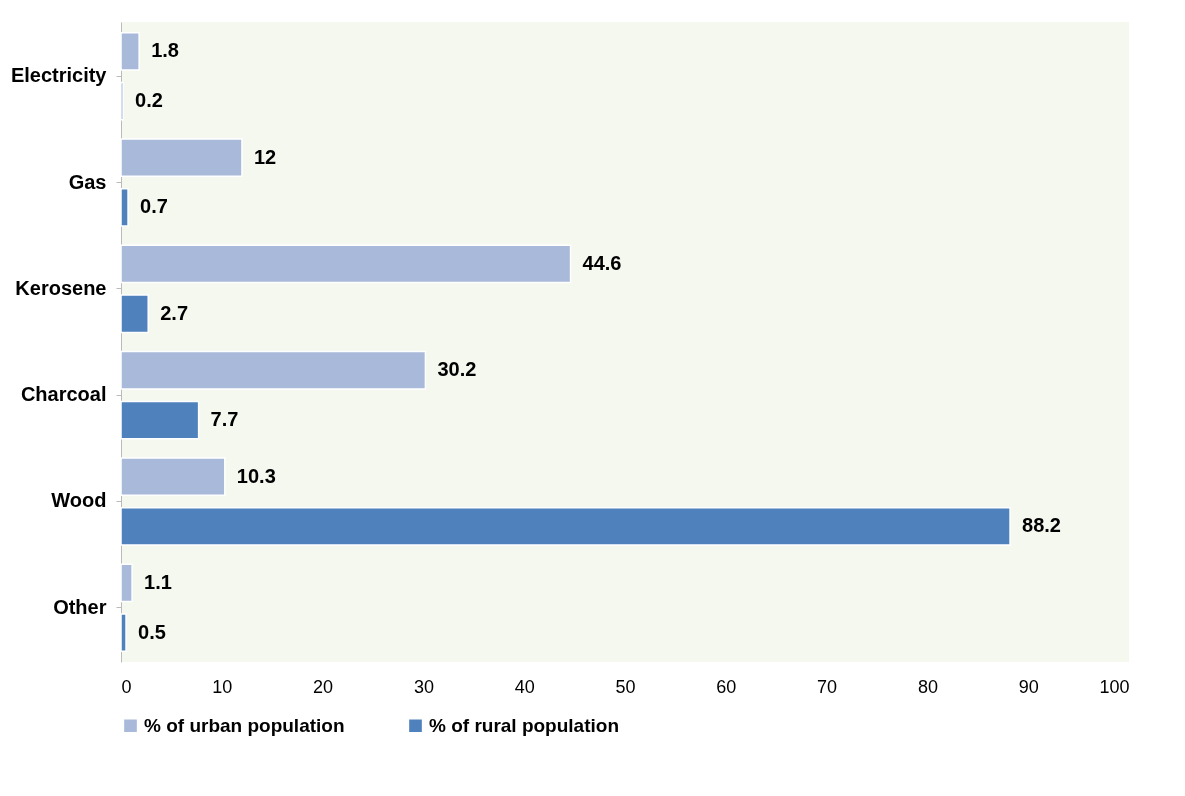  What do you see at coordinates (524, 686) in the screenshot?
I see `x-tick-label: 40` at bounding box center [524, 686].